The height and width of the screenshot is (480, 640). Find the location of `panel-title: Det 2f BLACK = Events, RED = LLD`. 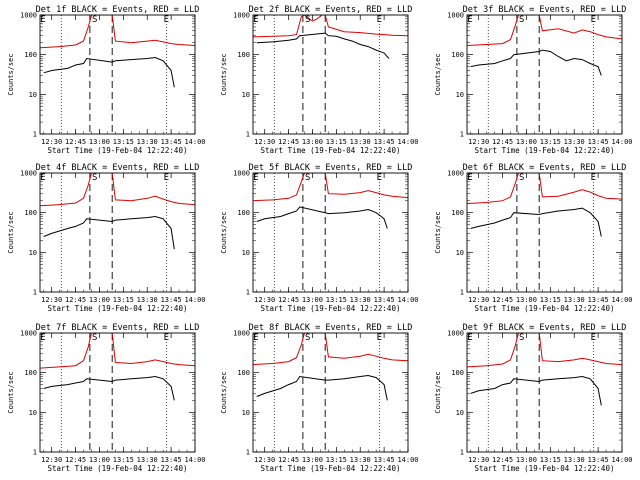

panel-title: Det 2f BLACK = Events, RED = LLD is located at coordinates (331, 10).